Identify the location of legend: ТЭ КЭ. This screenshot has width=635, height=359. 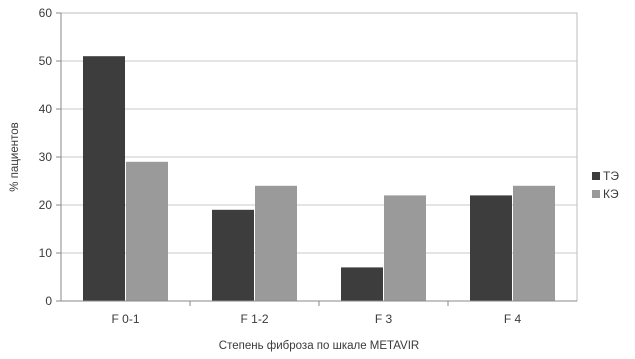
(605, 185).